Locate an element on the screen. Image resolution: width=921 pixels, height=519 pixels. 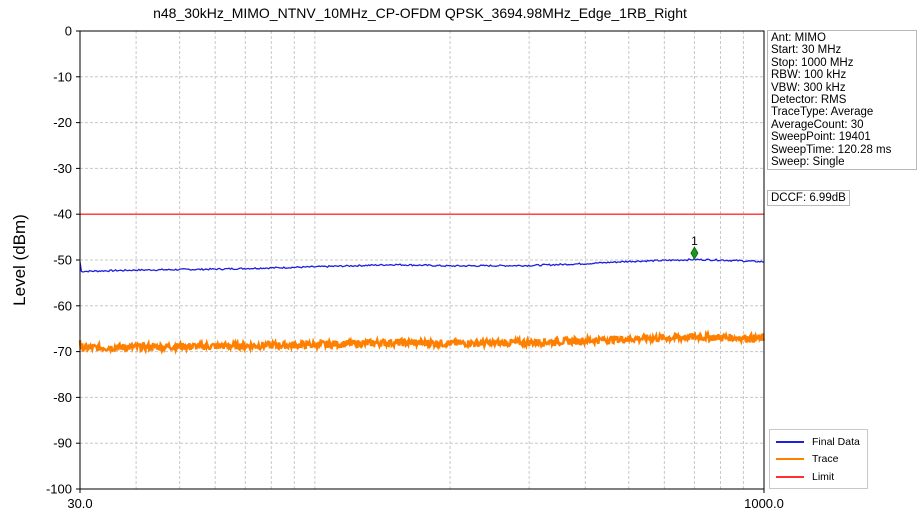
legend-label: Limit is located at coordinates (823, 477).